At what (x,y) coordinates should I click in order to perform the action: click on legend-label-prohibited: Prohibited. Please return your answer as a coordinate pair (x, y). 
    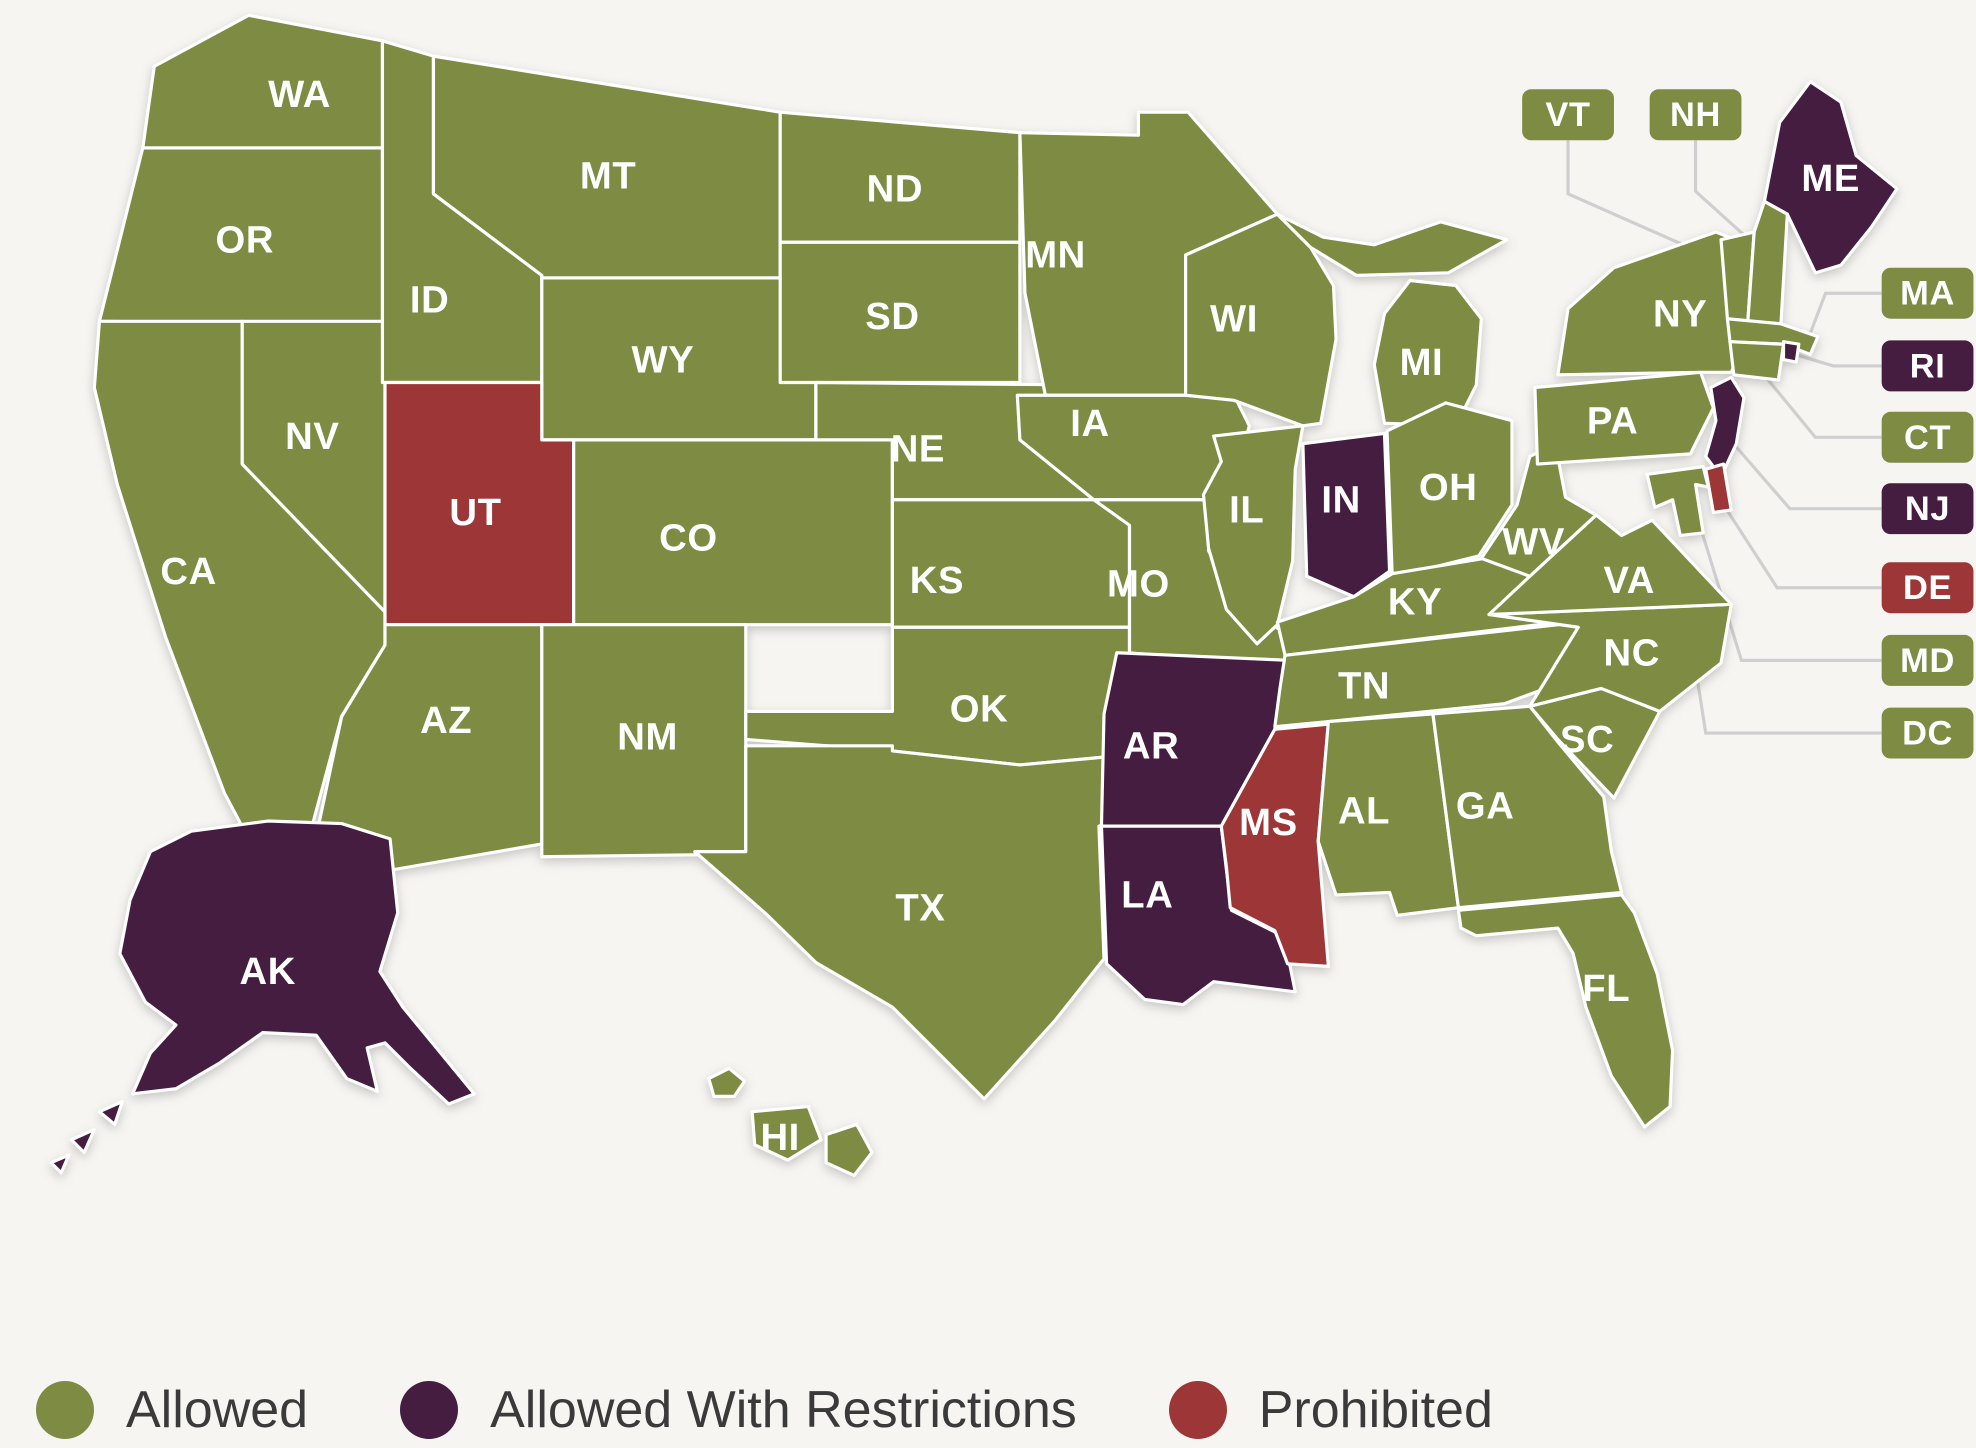
    Looking at the image, I should click on (1375, 1410).